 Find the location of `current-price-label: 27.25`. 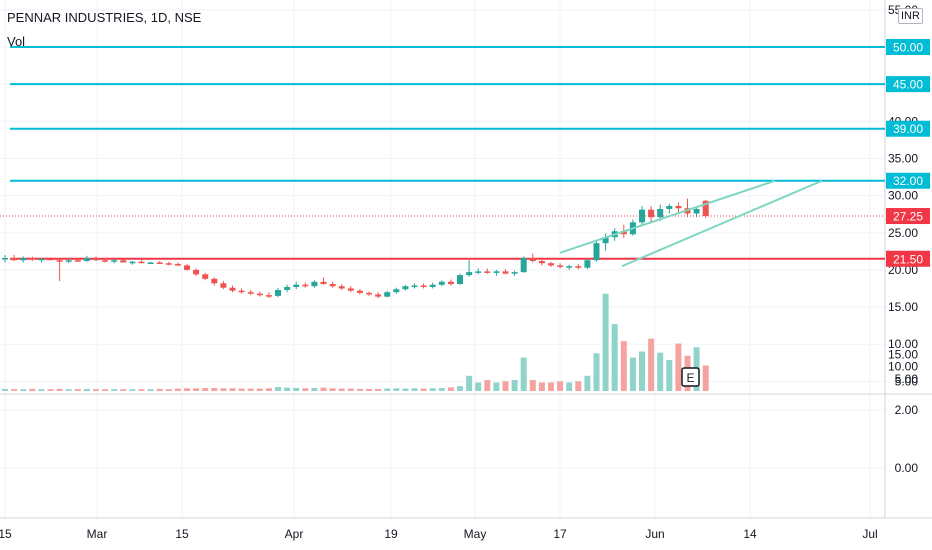

current-price-label: 27.25 is located at coordinates (908, 217).